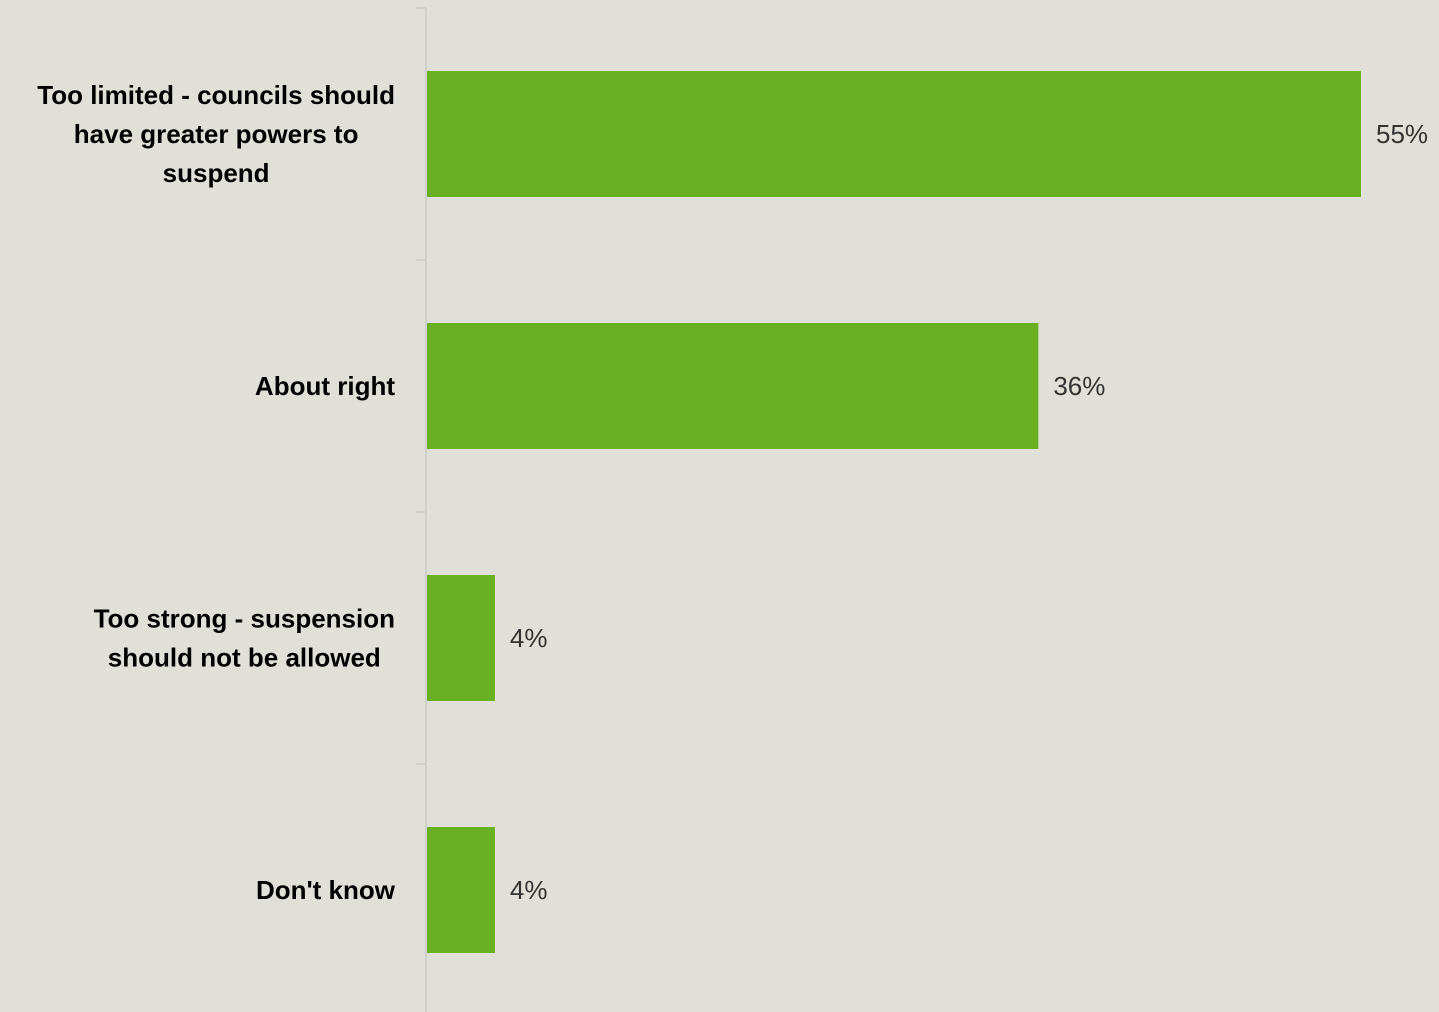 This screenshot has width=1439, height=1012. What do you see at coordinates (216, 173) in the screenshot?
I see `tick-label-line: suspend` at bounding box center [216, 173].